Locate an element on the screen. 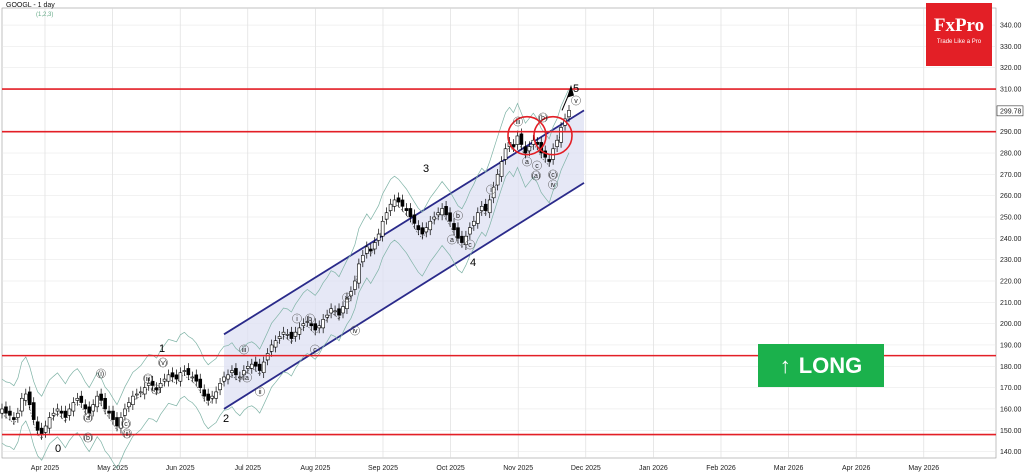  wave-label: iii is located at coordinates (518, 122).